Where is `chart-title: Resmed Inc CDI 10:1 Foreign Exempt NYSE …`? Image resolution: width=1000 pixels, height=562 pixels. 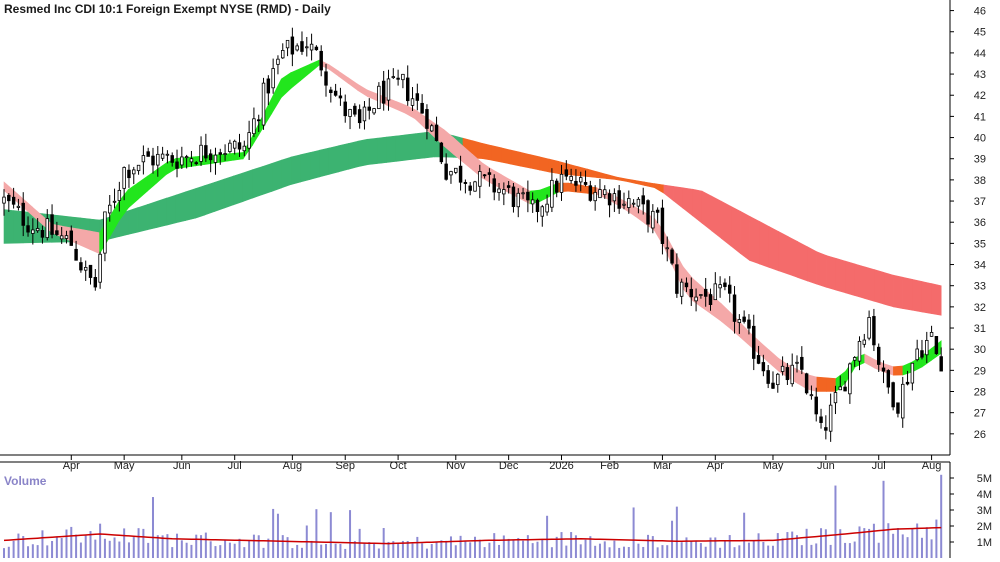
chart-title: Resmed Inc CDI 10:1 Foreign Exempt NYSE … is located at coordinates (167, 9).